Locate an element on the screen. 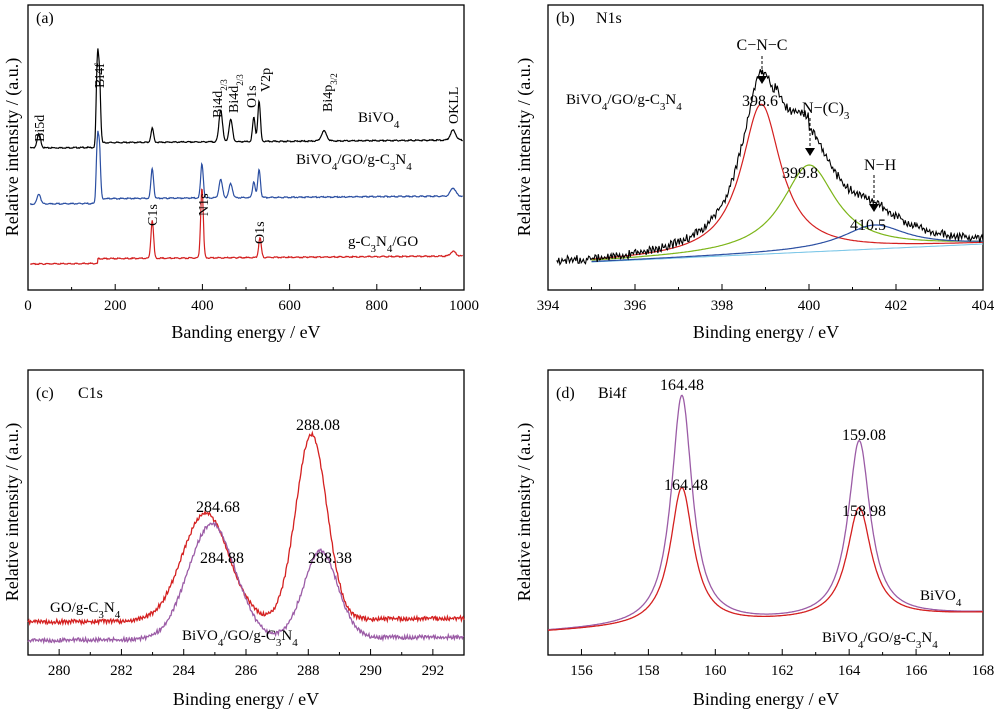 The height and width of the screenshot is (720, 1000). anno-bi4d-2: Bi4d2/3 is located at coordinates (236, 93).